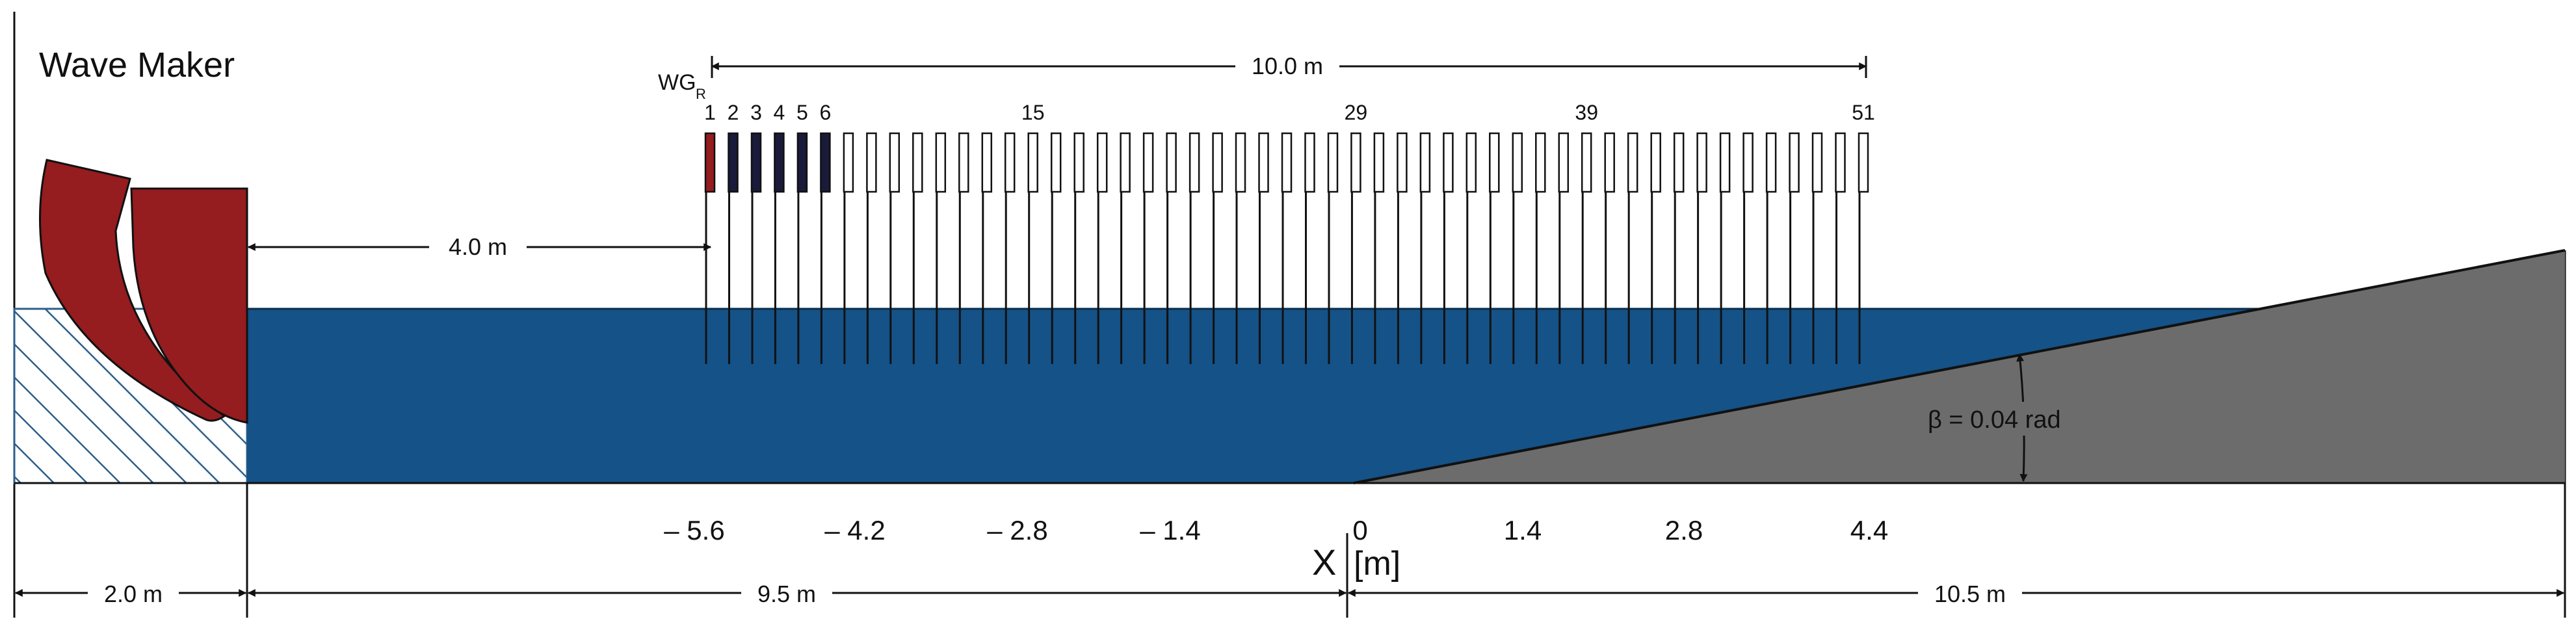  Describe the element at coordinates (1017, 530) in the screenshot. I see `x-tick-label-2: – 2.8` at that location.